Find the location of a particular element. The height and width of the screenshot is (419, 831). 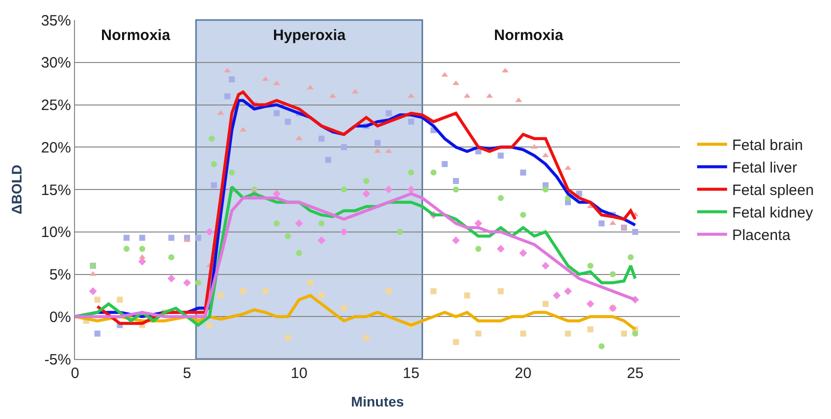

y-tick-label: 35% is located at coordinates (55, 21).